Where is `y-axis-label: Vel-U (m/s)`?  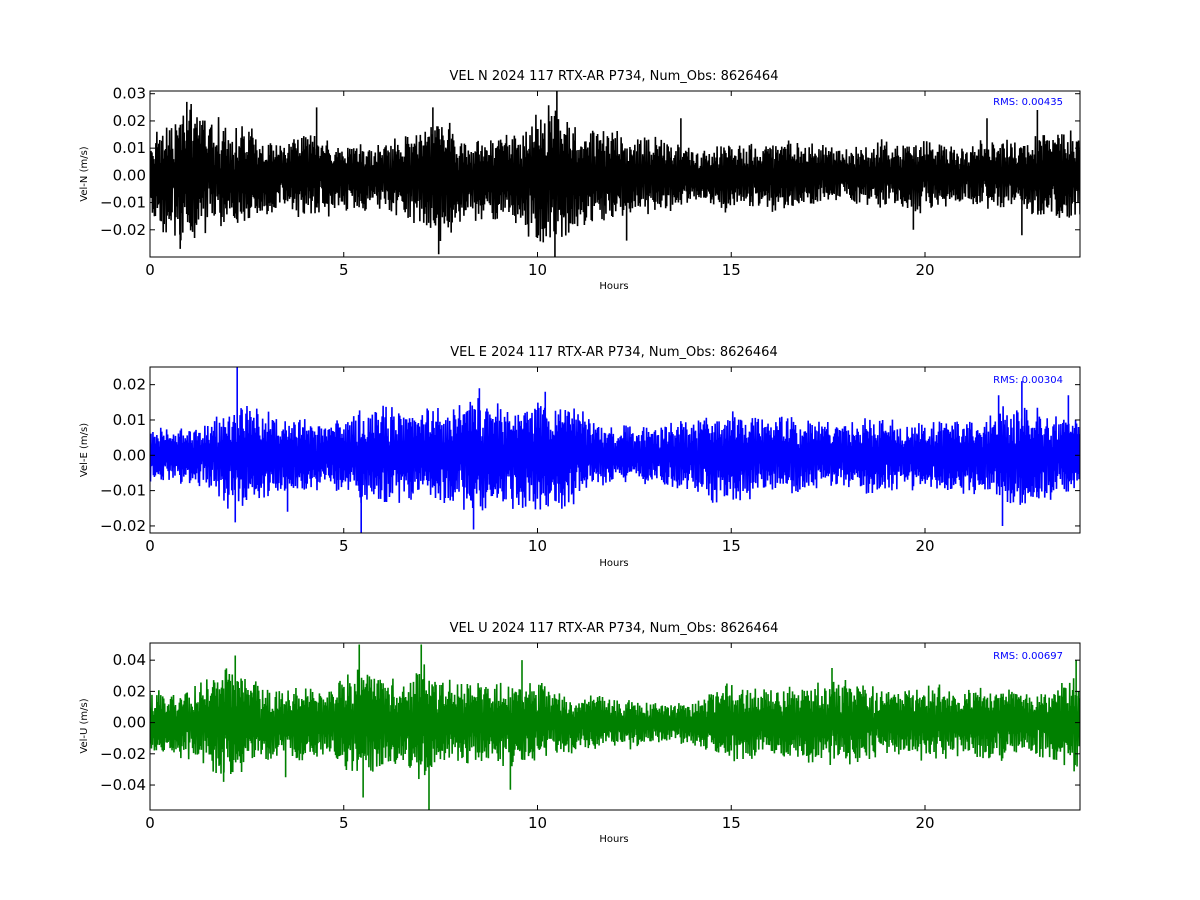 y-axis-label: Vel-U (m/s) is located at coordinates (84, 725).